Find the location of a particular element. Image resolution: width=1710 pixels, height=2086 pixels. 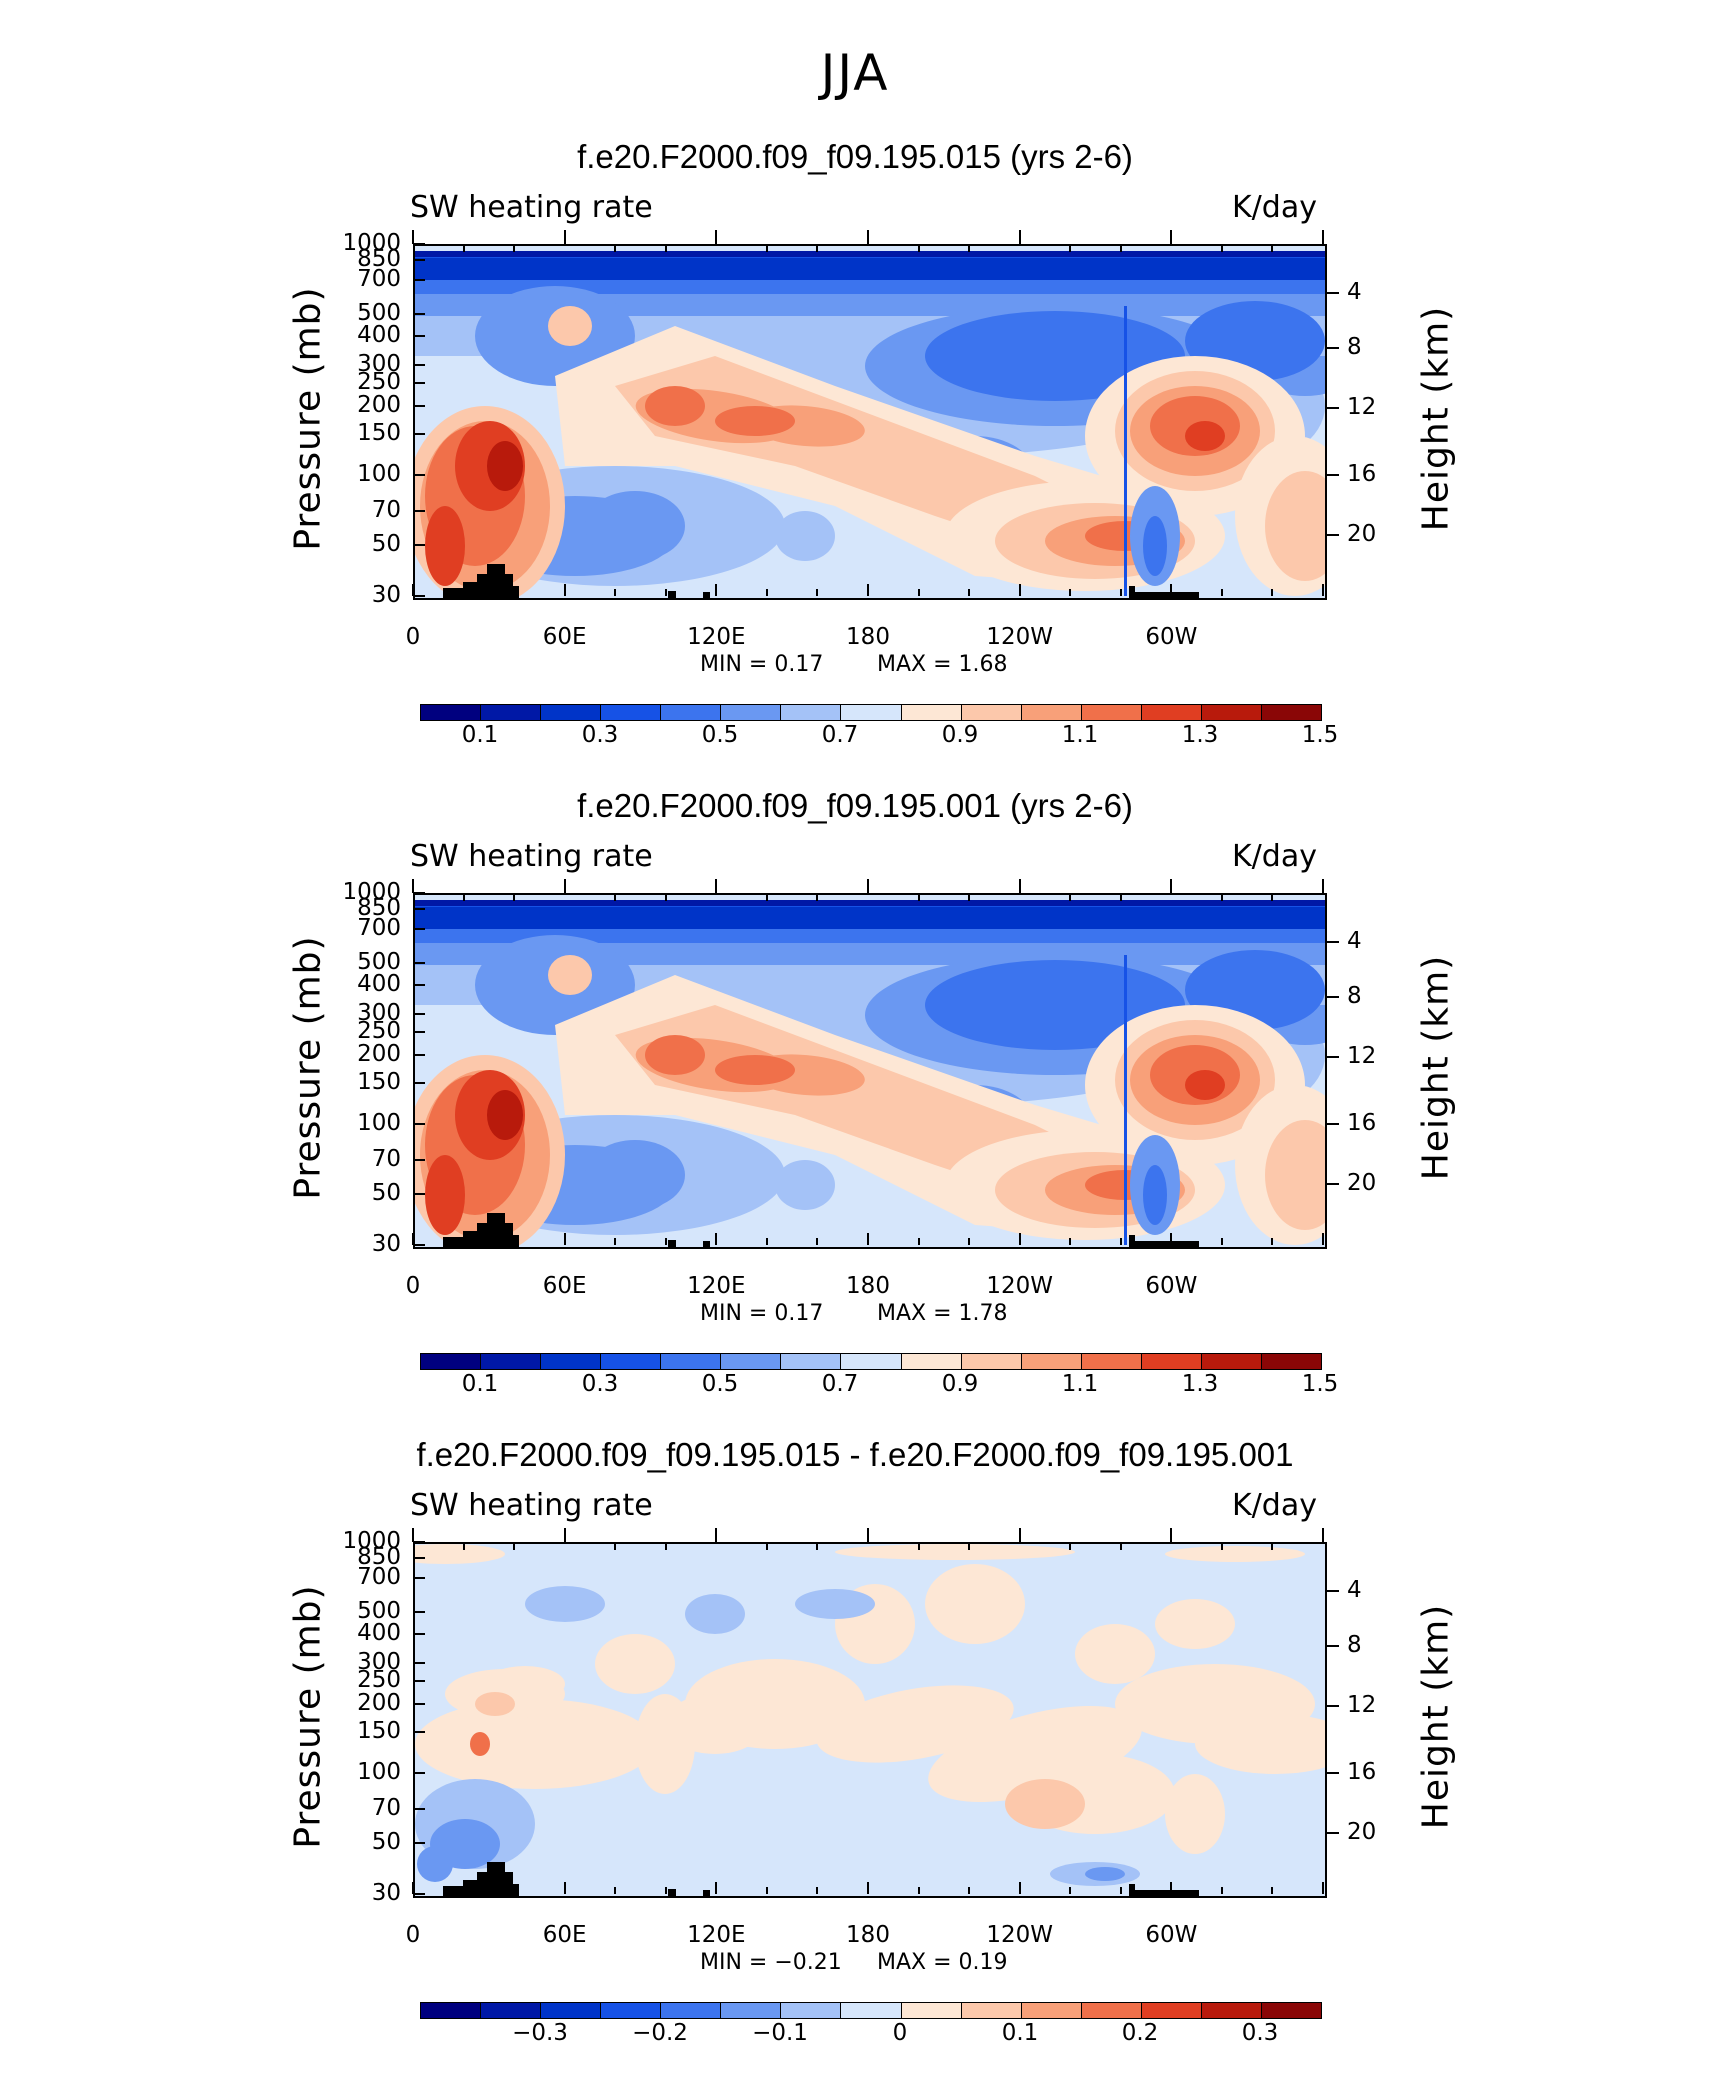

pressure-tick-label: 300 is located at coordinates (379, 363).